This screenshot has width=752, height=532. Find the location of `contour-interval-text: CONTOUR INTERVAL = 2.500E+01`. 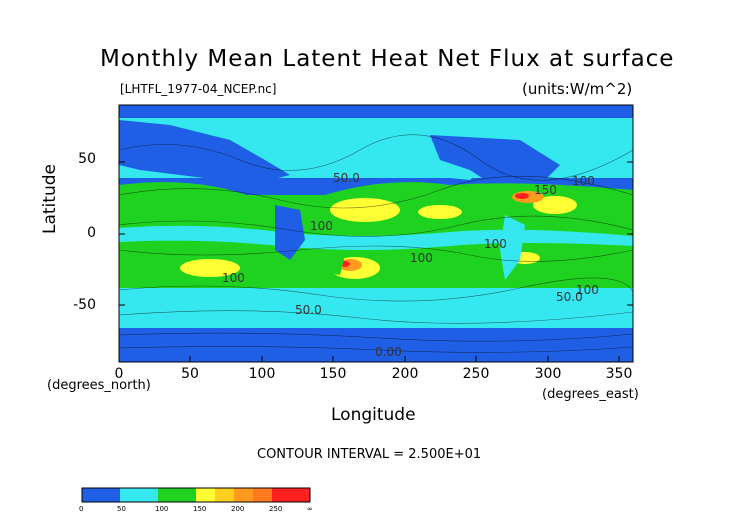

contour-interval-text: CONTOUR INTERVAL = 2.500E+01 is located at coordinates (369, 454).